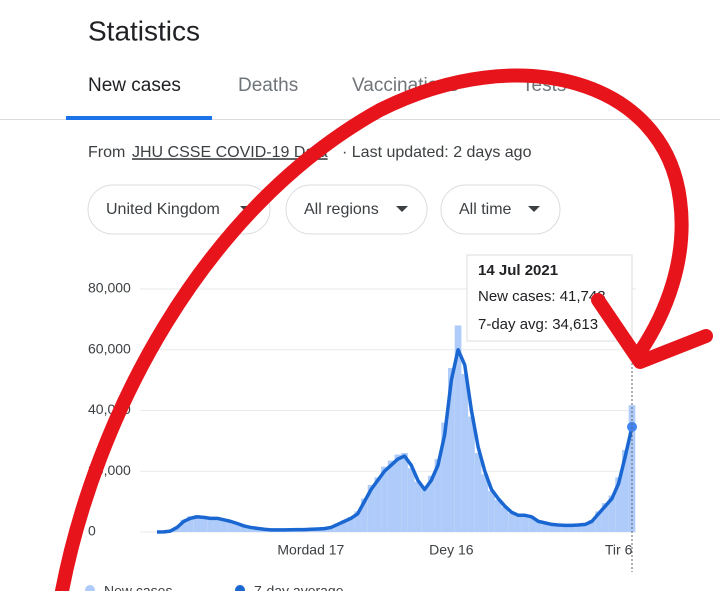 The height and width of the screenshot is (591, 720). What do you see at coordinates (619, 550) in the screenshot?
I see `x-tick-label: Tir 6` at bounding box center [619, 550].